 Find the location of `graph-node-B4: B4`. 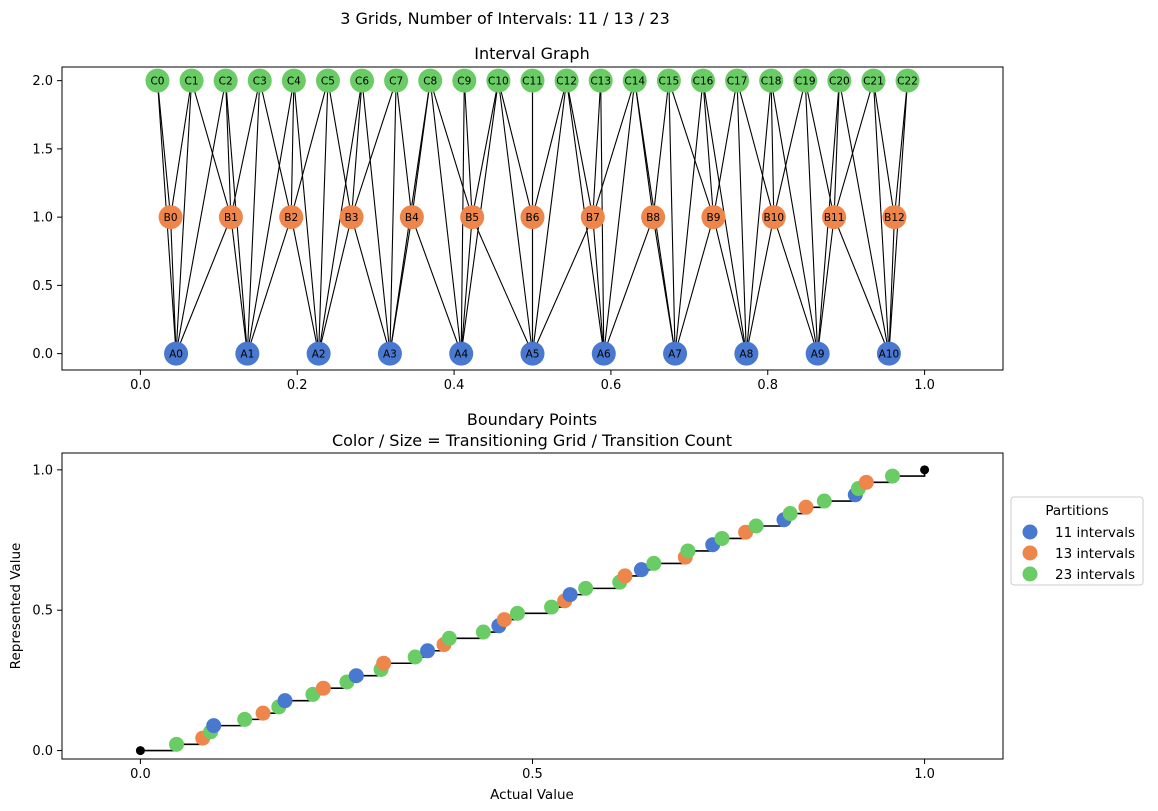

graph-node-B4: B4 is located at coordinates (411, 217).